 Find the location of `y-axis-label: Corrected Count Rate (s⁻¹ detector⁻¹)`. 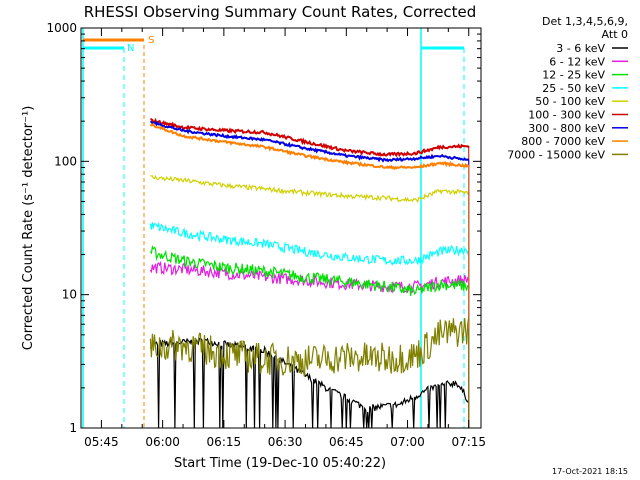

y-axis-label: Corrected Count Rate (s⁻¹ detector⁻¹) is located at coordinates (28, 228).